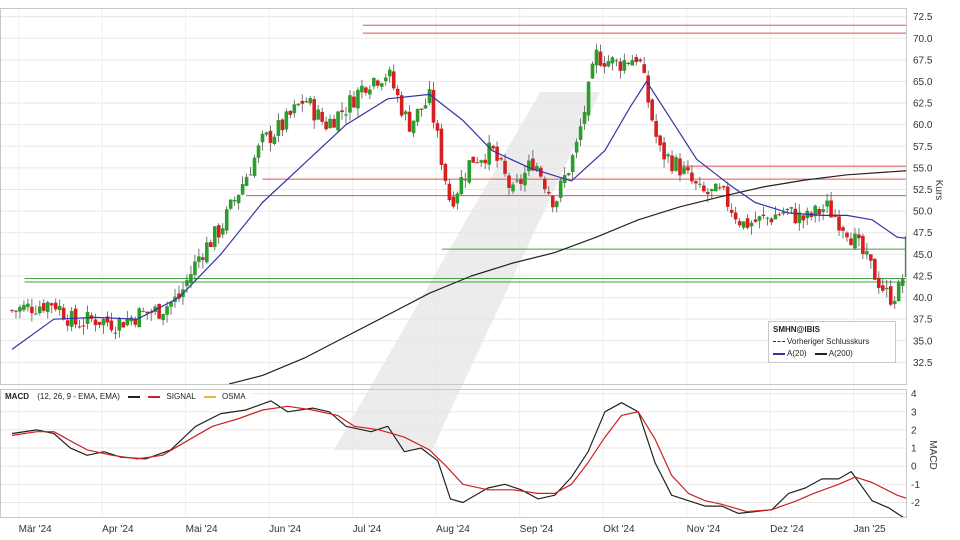 The image size is (960, 540). What do you see at coordinates (923, 82) in the screenshot?
I see `price-tick-label: 65.0` at bounding box center [923, 82].